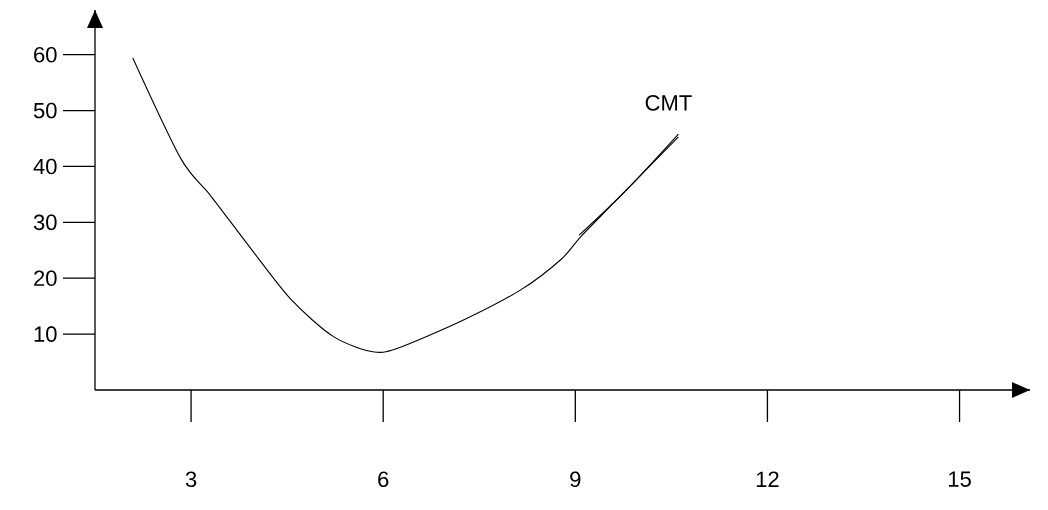 The height and width of the screenshot is (510, 1048). Describe the element at coordinates (960, 479) in the screenshot. I see `x-tick-label: 15` at that location.